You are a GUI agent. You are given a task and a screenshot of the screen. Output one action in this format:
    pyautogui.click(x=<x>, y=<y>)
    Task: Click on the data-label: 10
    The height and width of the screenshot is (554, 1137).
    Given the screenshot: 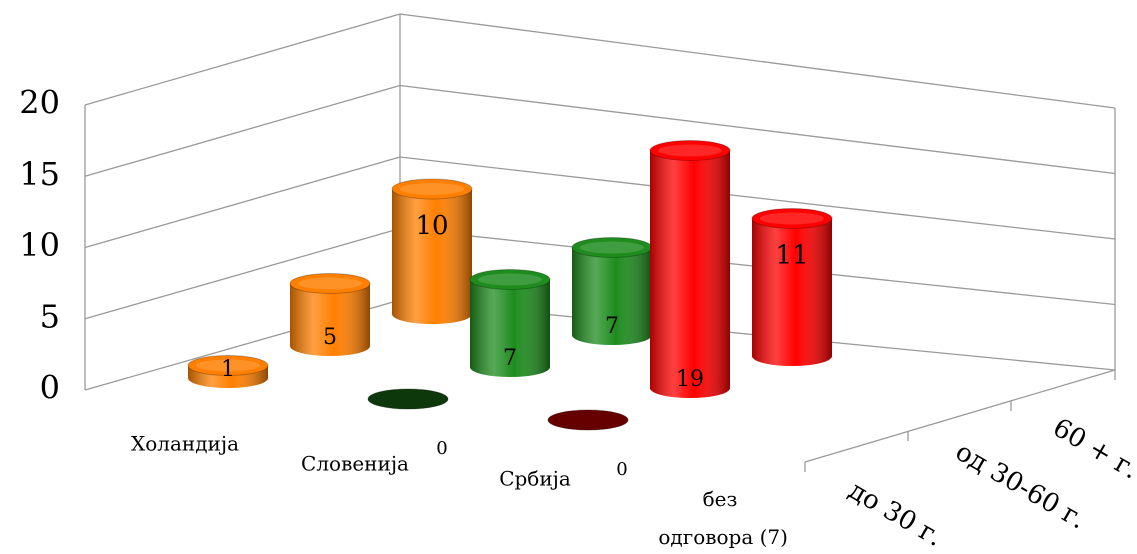 What is the action you would take?
    pyautogui.click(x=431, y=226)
    